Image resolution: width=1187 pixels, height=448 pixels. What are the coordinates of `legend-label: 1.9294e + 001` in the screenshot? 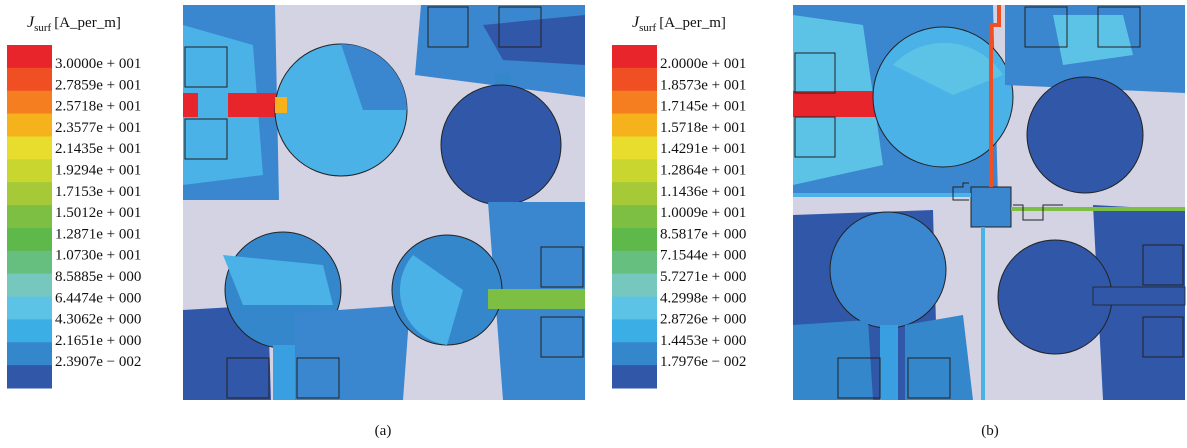 It's located at (98, 171).